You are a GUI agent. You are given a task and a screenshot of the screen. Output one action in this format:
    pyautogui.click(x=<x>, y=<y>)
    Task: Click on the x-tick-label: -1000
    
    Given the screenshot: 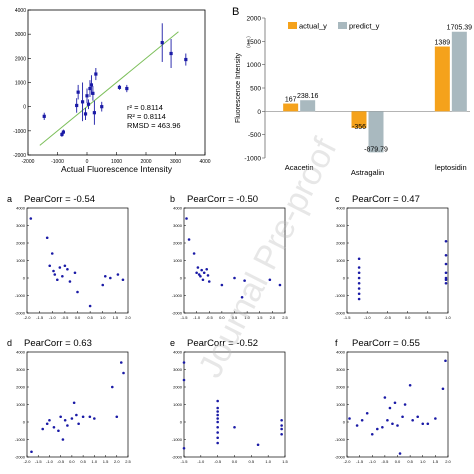 What is the action you would take?
    pyautogui.click(x=57, y=162)
    